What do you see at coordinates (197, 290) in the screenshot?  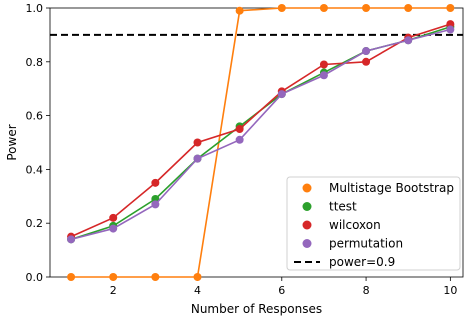 I see `x-tick-label: 4` at bounding box center [197, 290].